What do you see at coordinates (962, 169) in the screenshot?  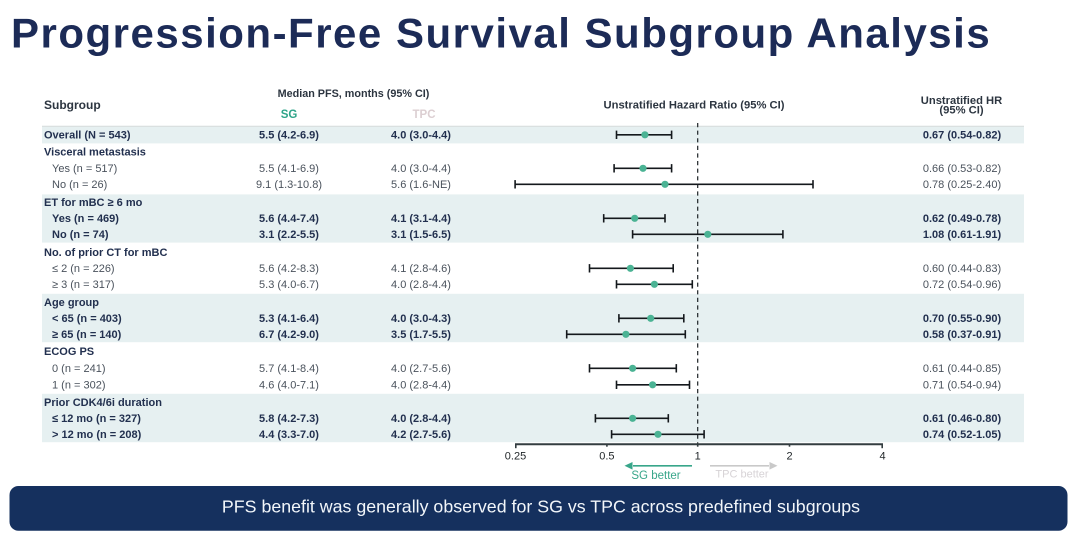 I see `svg-text: 0.66 (0.53-0.82)` at bounding box center [962, 169].